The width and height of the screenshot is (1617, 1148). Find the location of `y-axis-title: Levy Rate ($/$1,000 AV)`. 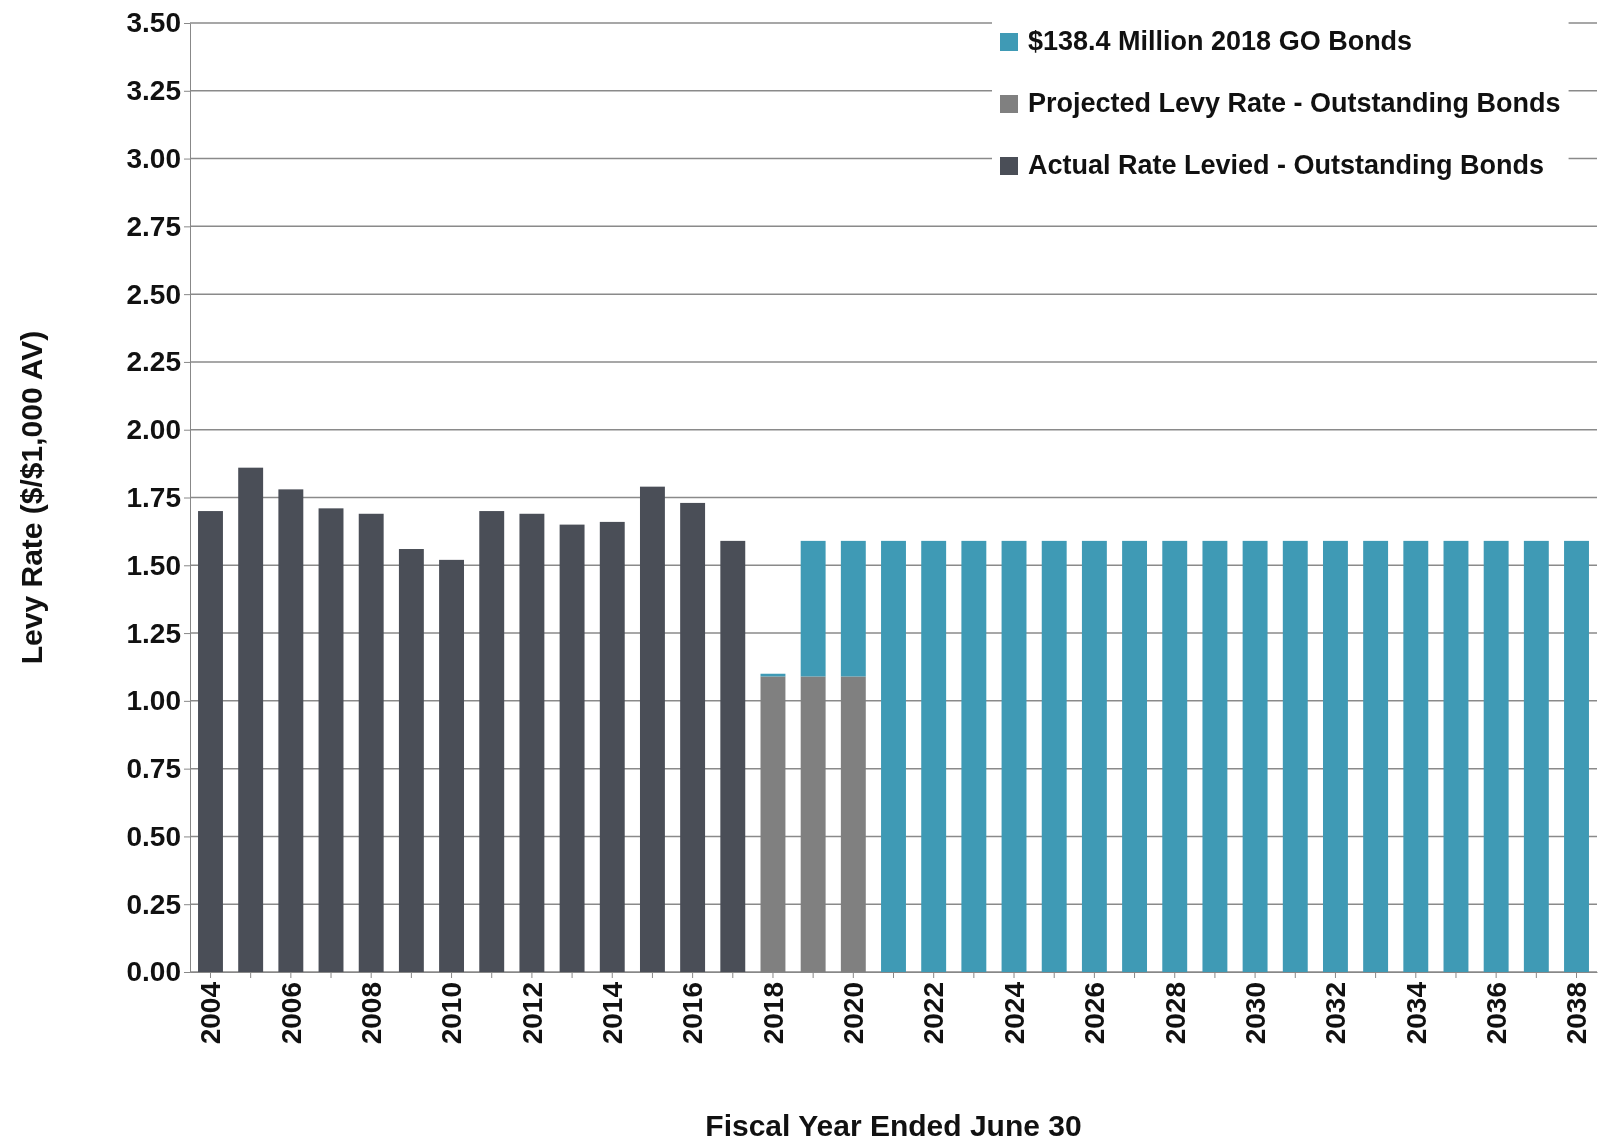

y-axis-title: Levy Rate ($/$1,000 AV) is located at coordinates (31, 497).